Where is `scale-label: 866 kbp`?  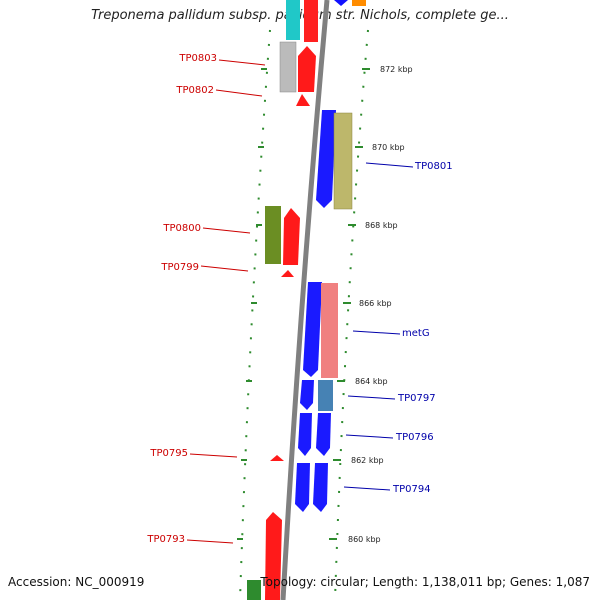 scale-label: 866 kbp is located at coordinates (375, 303).